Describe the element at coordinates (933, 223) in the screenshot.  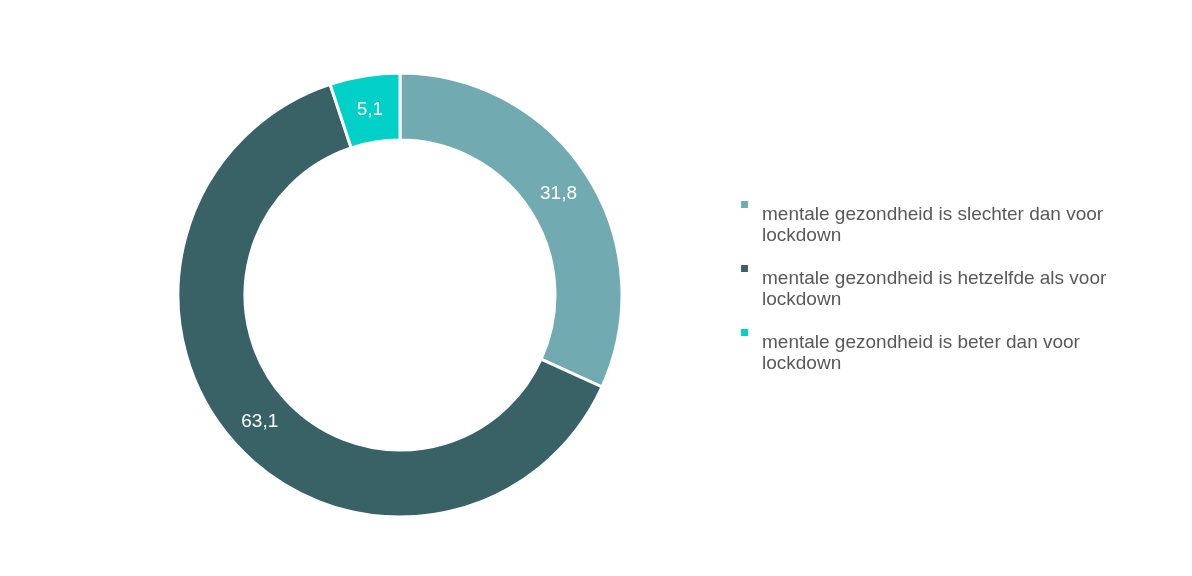
I see `legend-label: mentale gezondheid is slechter dan voor lockdown` at that location.